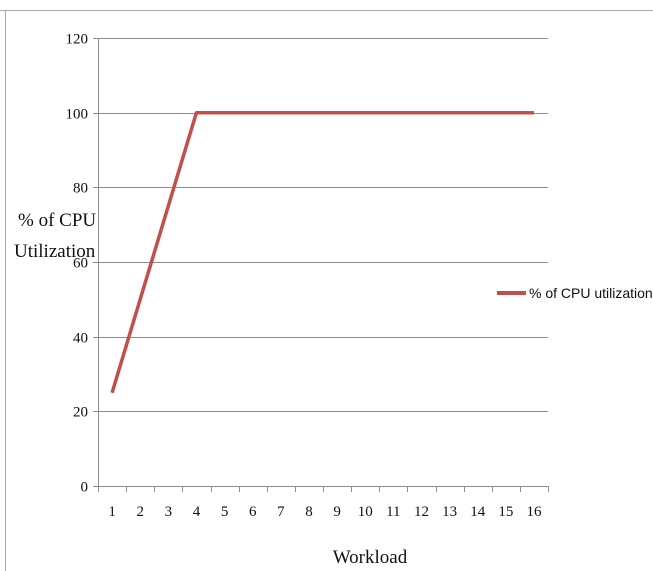  What do you see at coordinates (80, 189) in the screenshot?
I see `y-tick-label: 80` at bounding box center [80, 189].